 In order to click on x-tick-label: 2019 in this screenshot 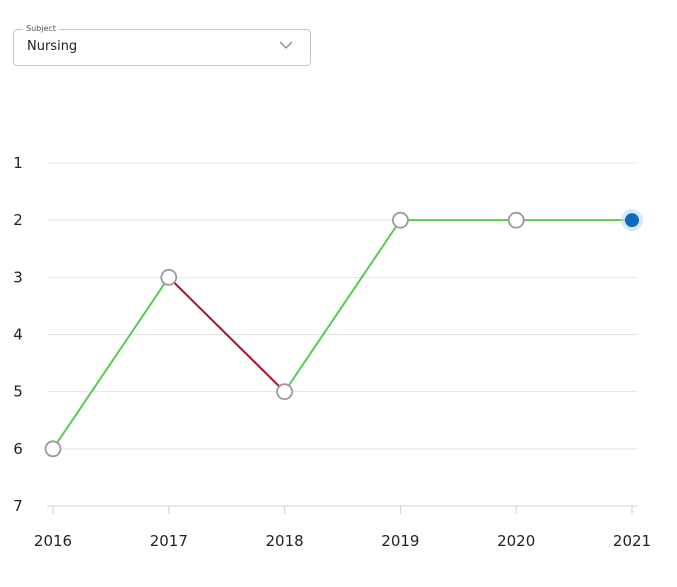, I will do `click(400, 541)`.